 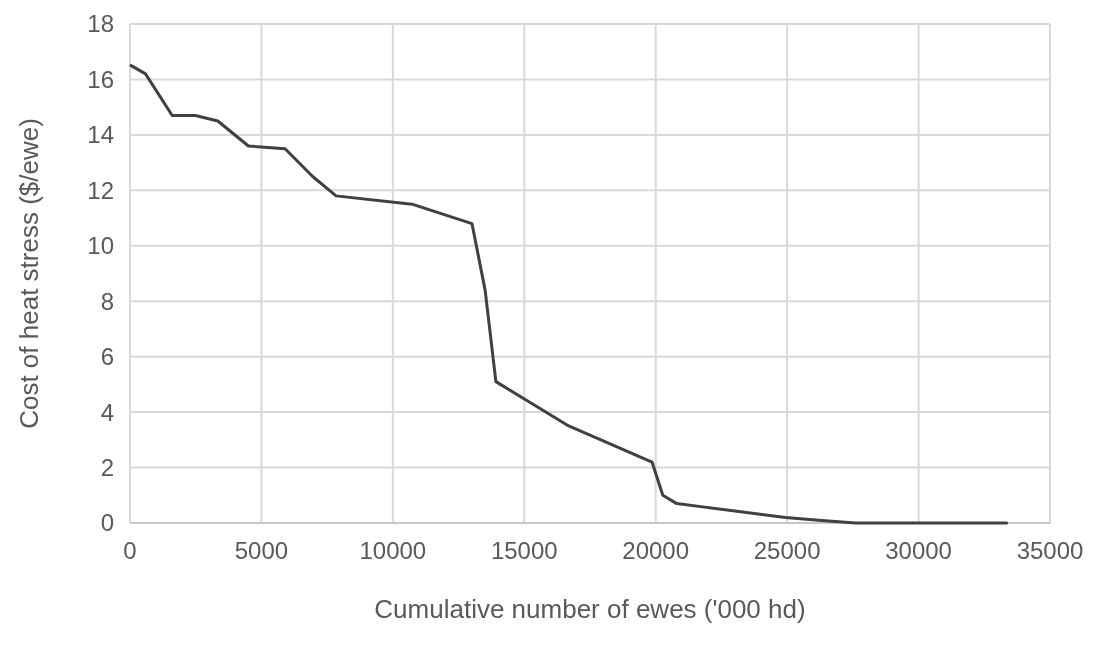 What do you see at coordinates (100, 135) in the screenshot?
I see `y-tick-label: 14` at bounding box center [100, 135].